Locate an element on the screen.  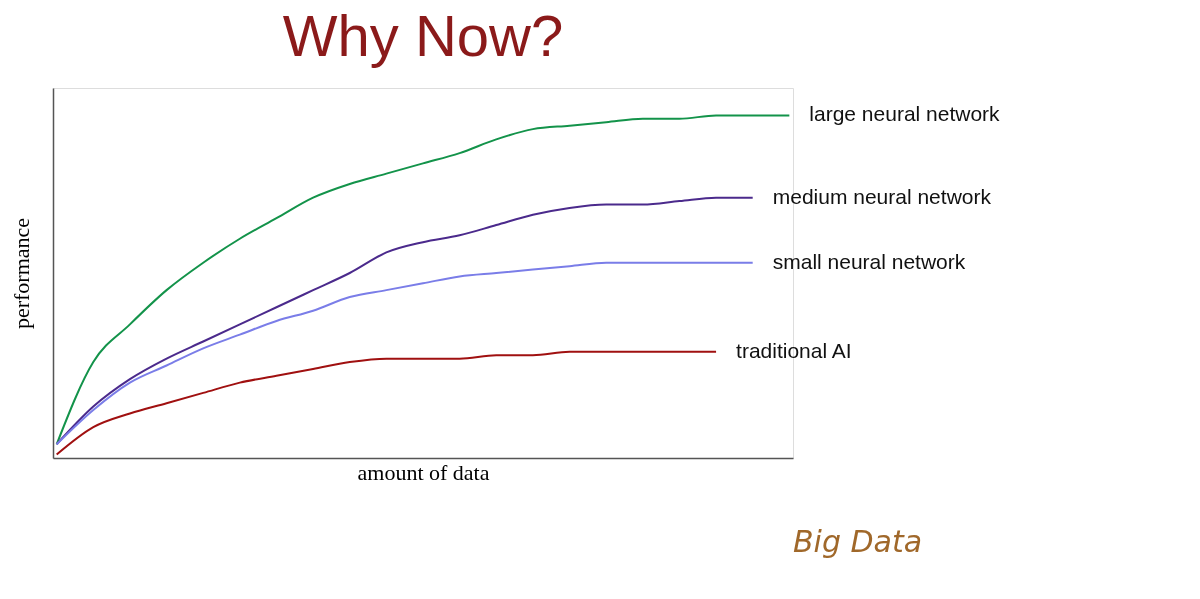
series-label: large neural network is located at coordinates (905, 114).